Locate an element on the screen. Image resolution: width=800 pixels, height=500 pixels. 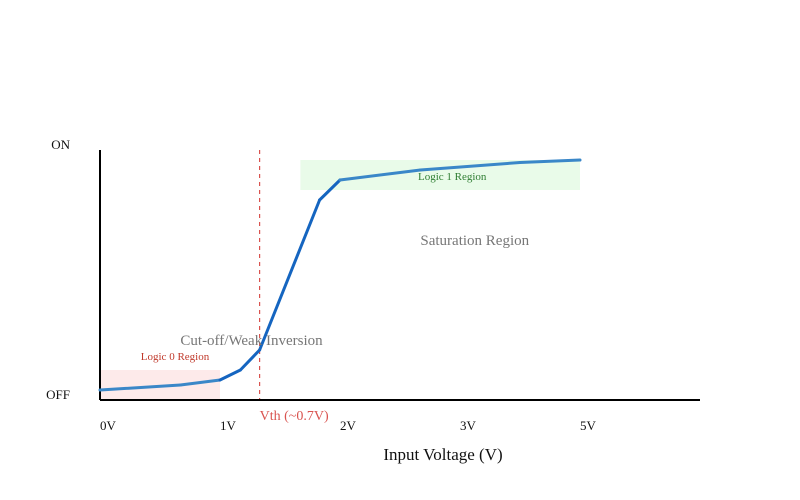
x-tick-label: 5V is located at coordinates (588, 425).